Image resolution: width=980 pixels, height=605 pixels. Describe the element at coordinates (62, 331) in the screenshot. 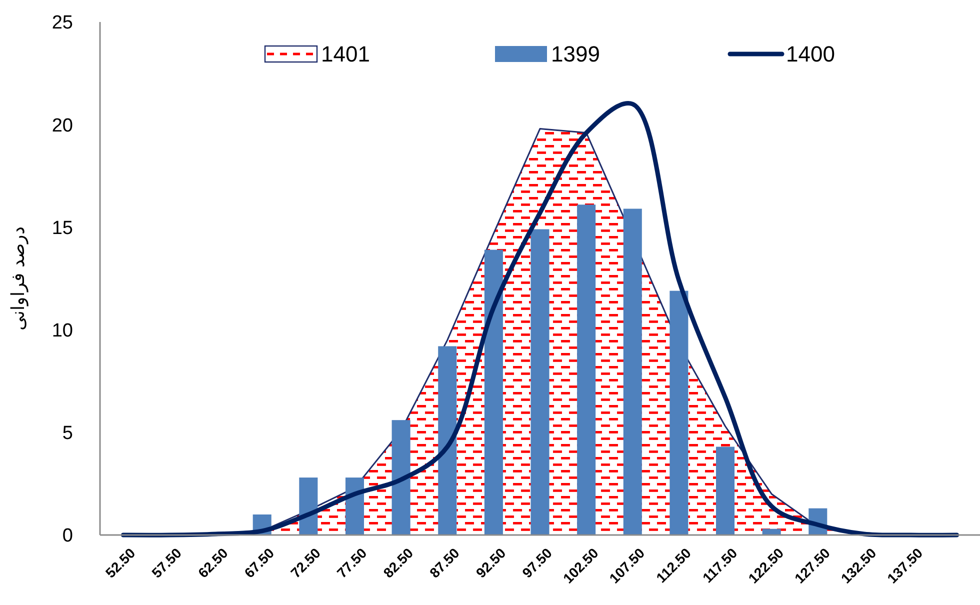

I see `y-tick-label: 10` at that location.